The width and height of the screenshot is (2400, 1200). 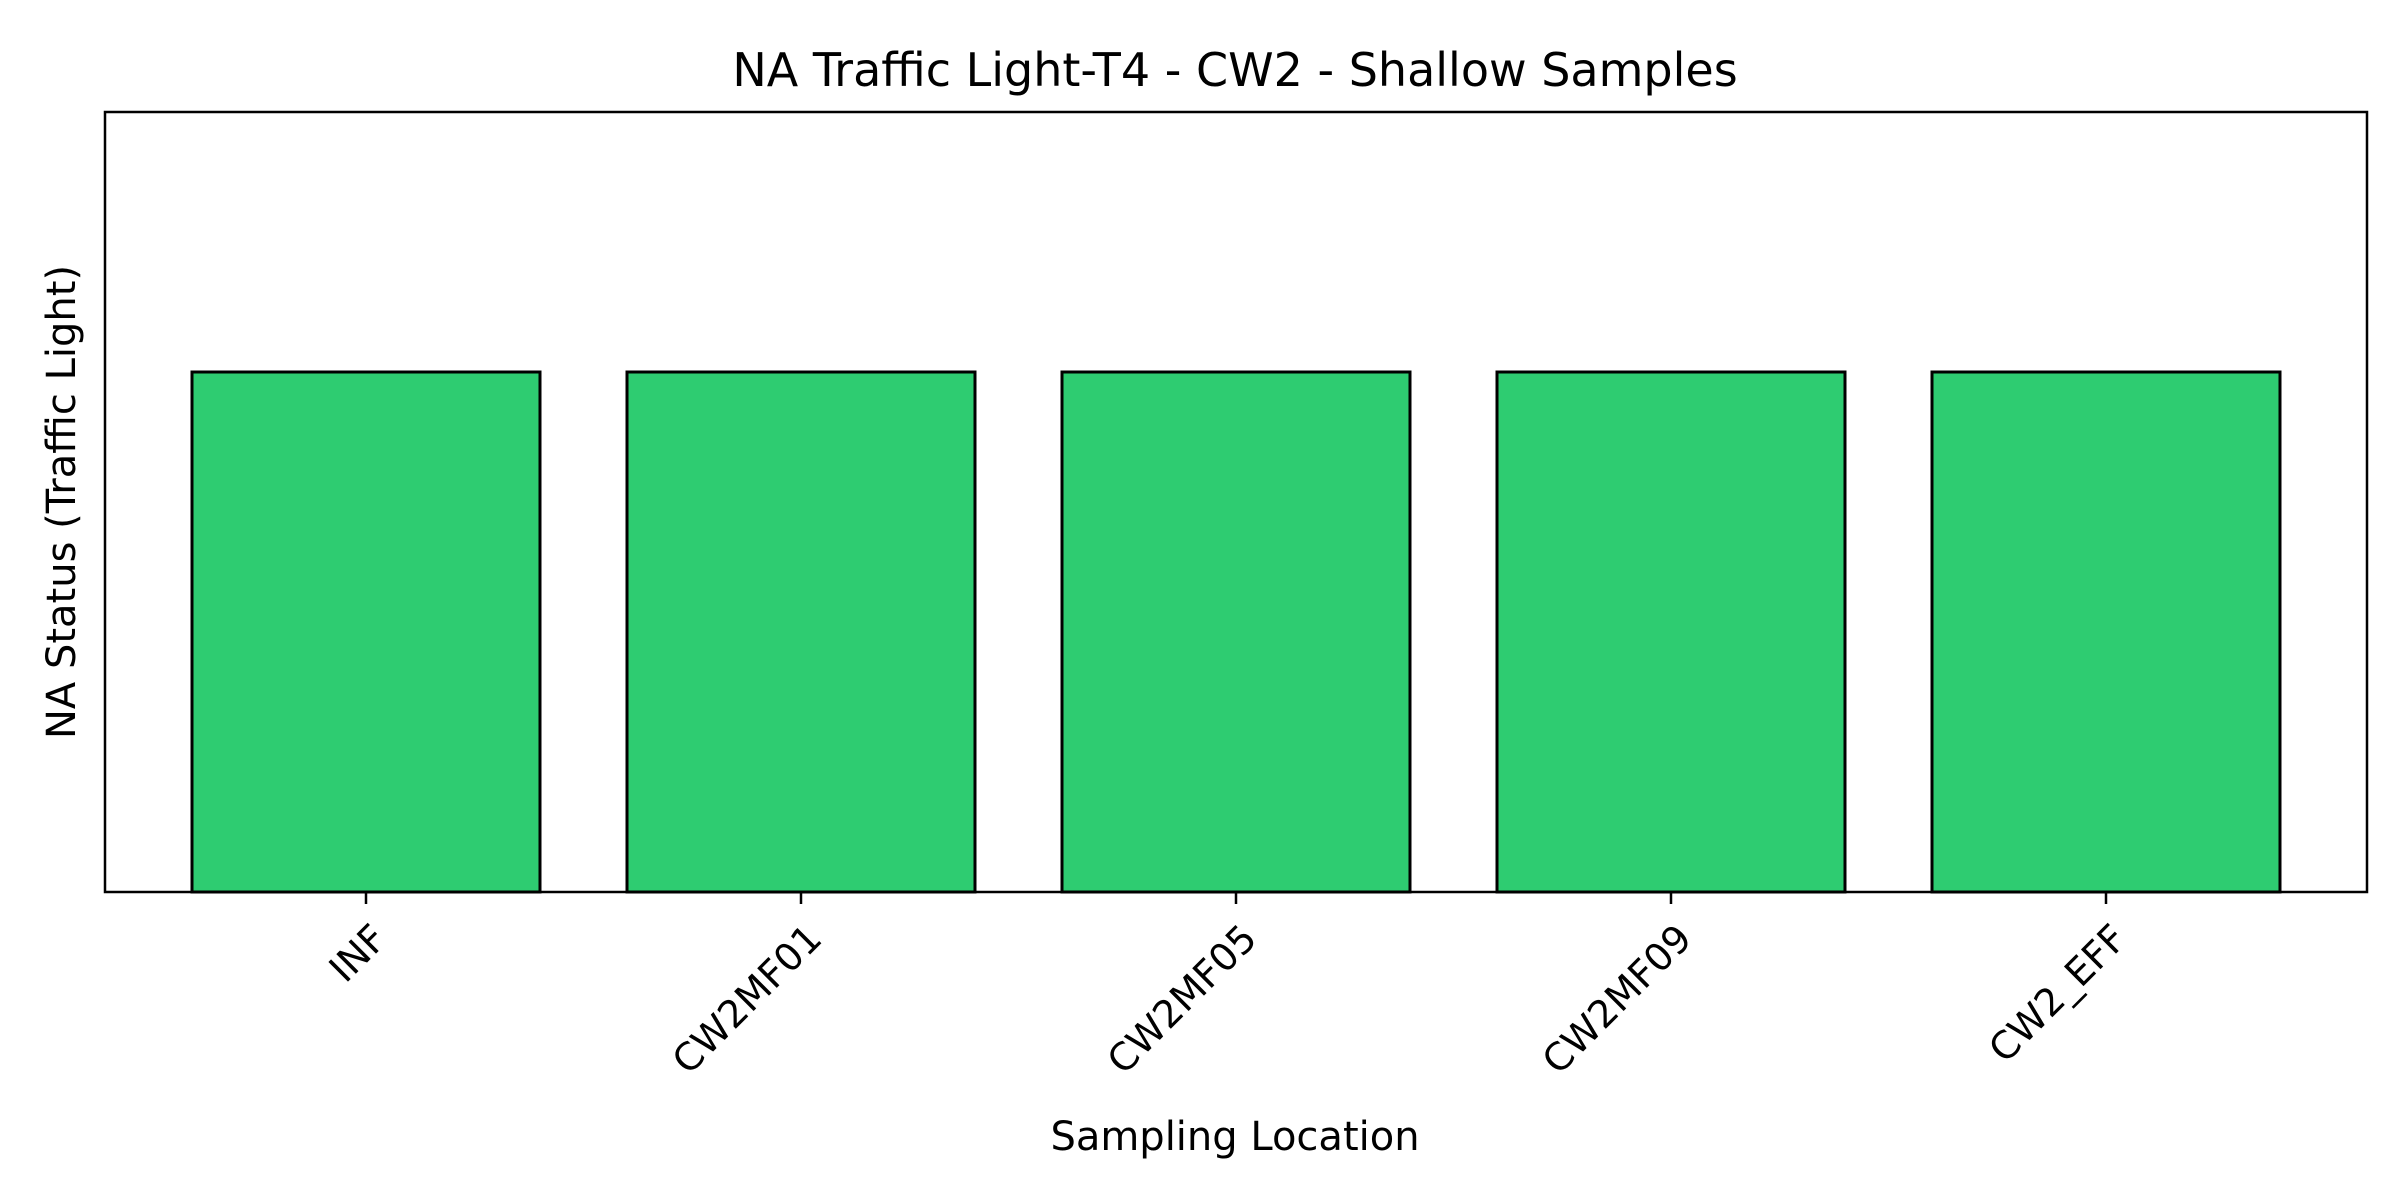 I want to click on bar-cw2-eff, so click(x=2106, y=632).